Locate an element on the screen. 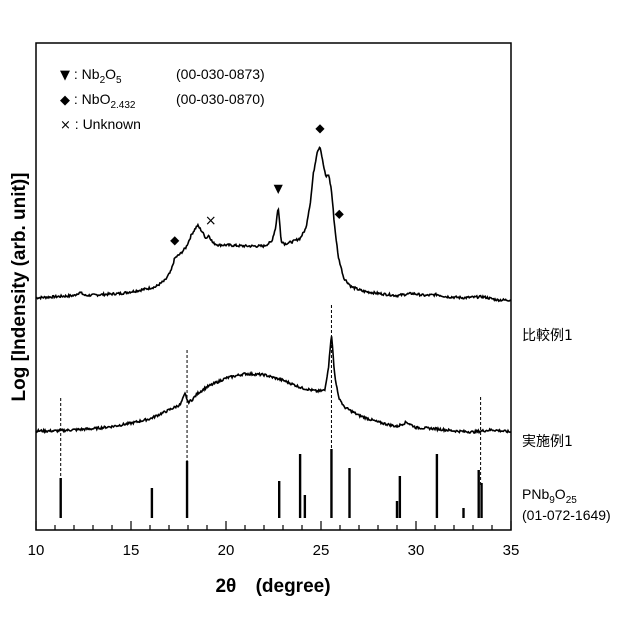 The height and width of the screenshot is (640, 640). legend-entry: × : Unknown is located at coordinates (100, 124).